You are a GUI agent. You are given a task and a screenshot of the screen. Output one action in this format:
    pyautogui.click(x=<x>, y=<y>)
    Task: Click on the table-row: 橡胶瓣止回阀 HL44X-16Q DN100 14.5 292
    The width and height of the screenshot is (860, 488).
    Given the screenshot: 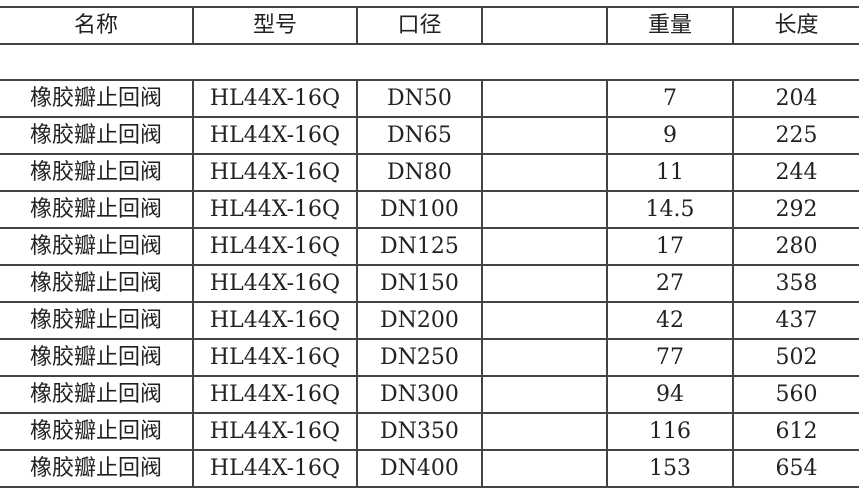 What is the action you would take?
    pyautogui.click(x=429, y=209)
    